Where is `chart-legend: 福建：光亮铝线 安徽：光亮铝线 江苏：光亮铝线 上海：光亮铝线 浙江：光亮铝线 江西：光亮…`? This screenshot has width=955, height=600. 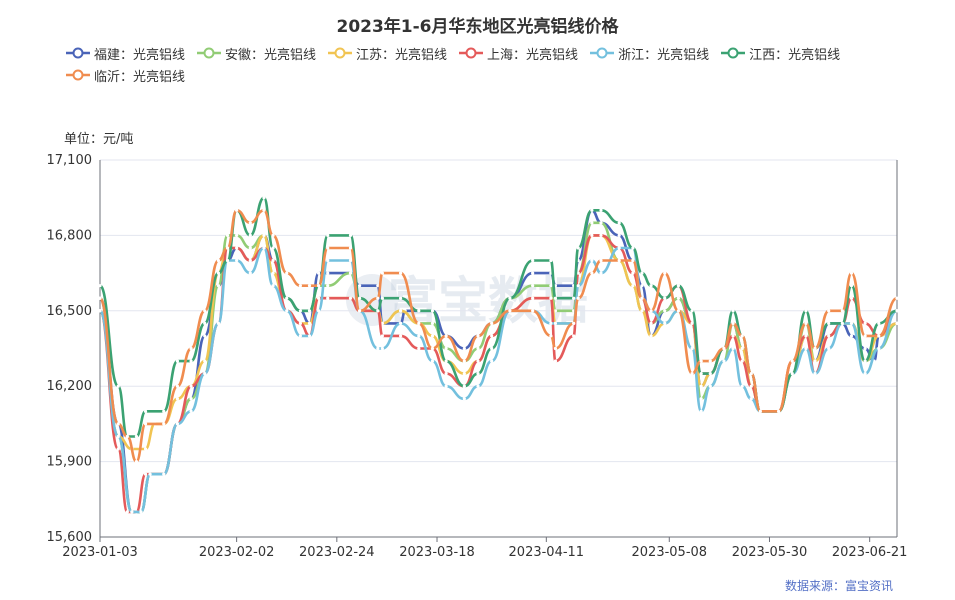
chart-legend: 福建：光亮铝线 安徽：光亮铝线 江苏：光亮铝线 上海：光亮铝线 浙江：光亮铝线 江西：光亮… is located at coordinates (496, 64).